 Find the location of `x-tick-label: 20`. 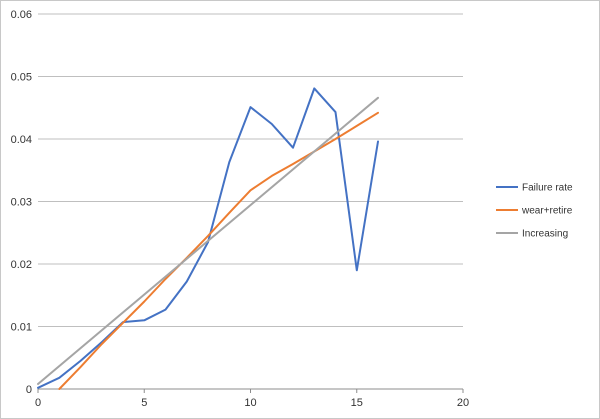

x-tick-label: 20 is located at coordinates (463, 403).